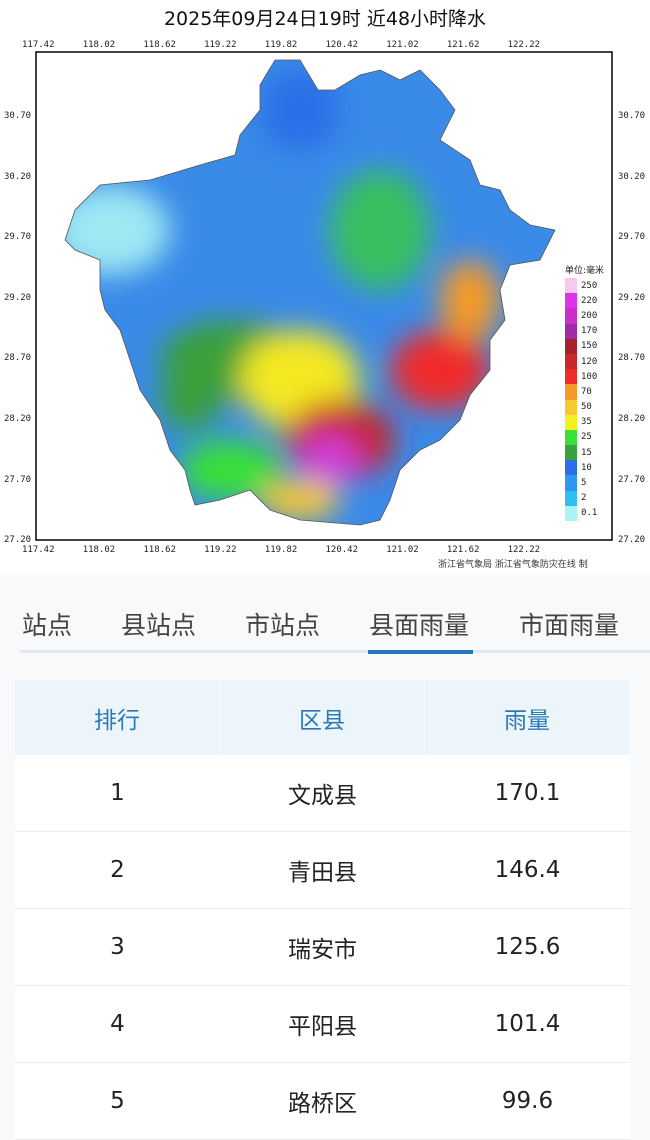  Describe the element at coordinates (117, 870) in the screenshot. I see `cell-rank: 2` at that location.